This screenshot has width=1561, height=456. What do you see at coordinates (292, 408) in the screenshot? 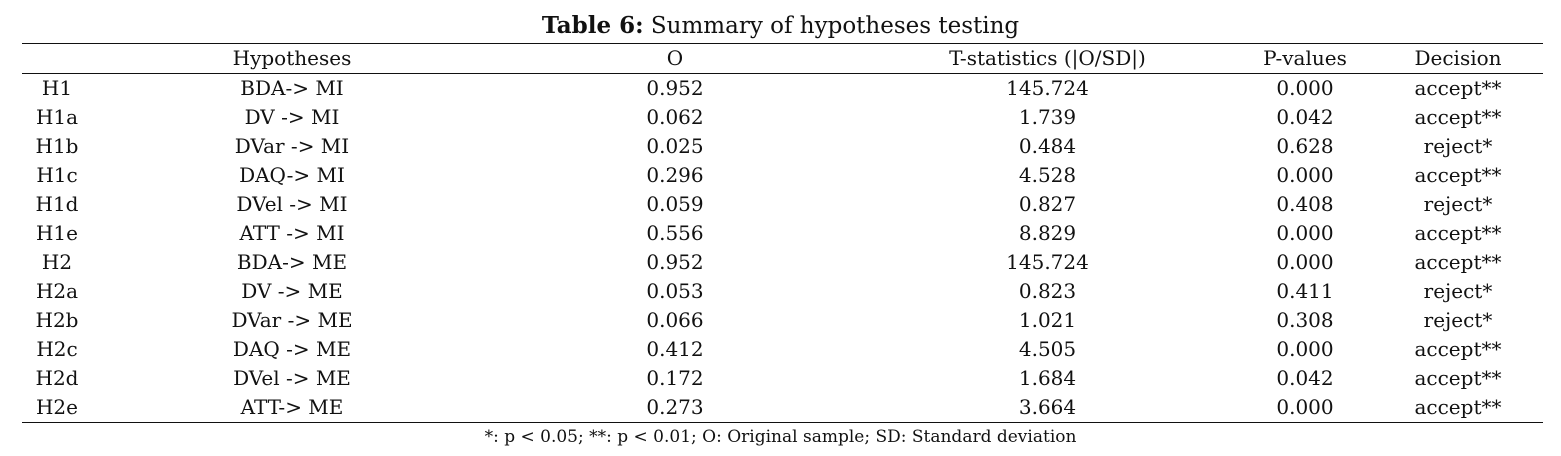
I see `hypothesis-path: ATT-> ME` at bounding box center [292, 408].